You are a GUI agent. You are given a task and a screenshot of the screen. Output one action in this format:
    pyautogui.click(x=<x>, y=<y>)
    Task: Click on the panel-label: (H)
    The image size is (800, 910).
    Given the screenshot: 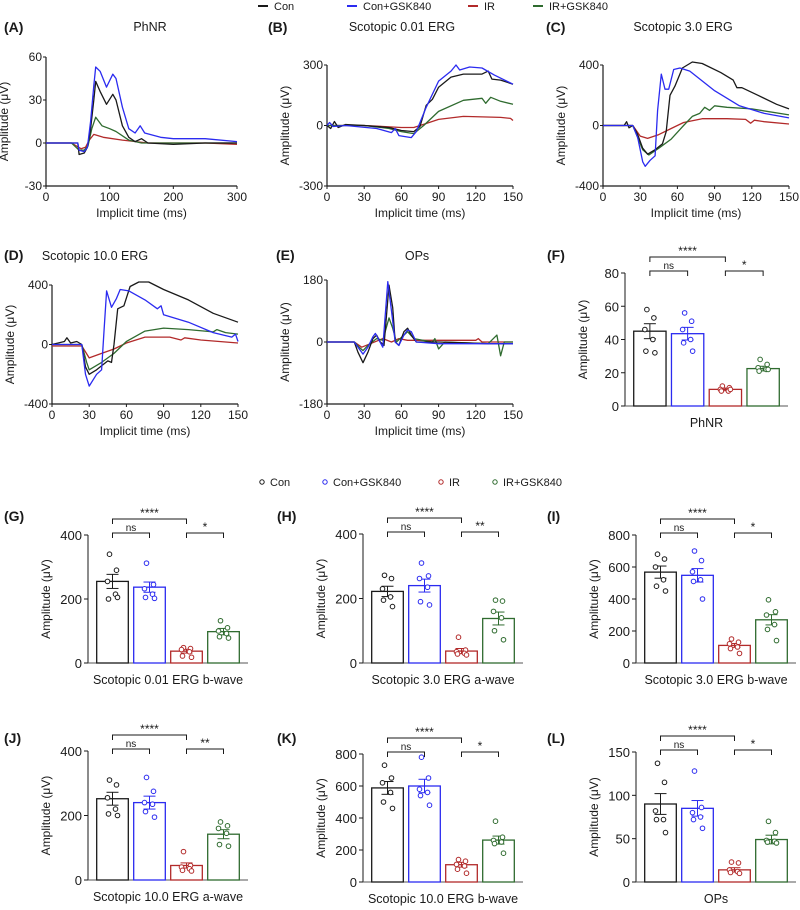 What is the action you would take?
    pyautogui.click(x=286, y=516)
    